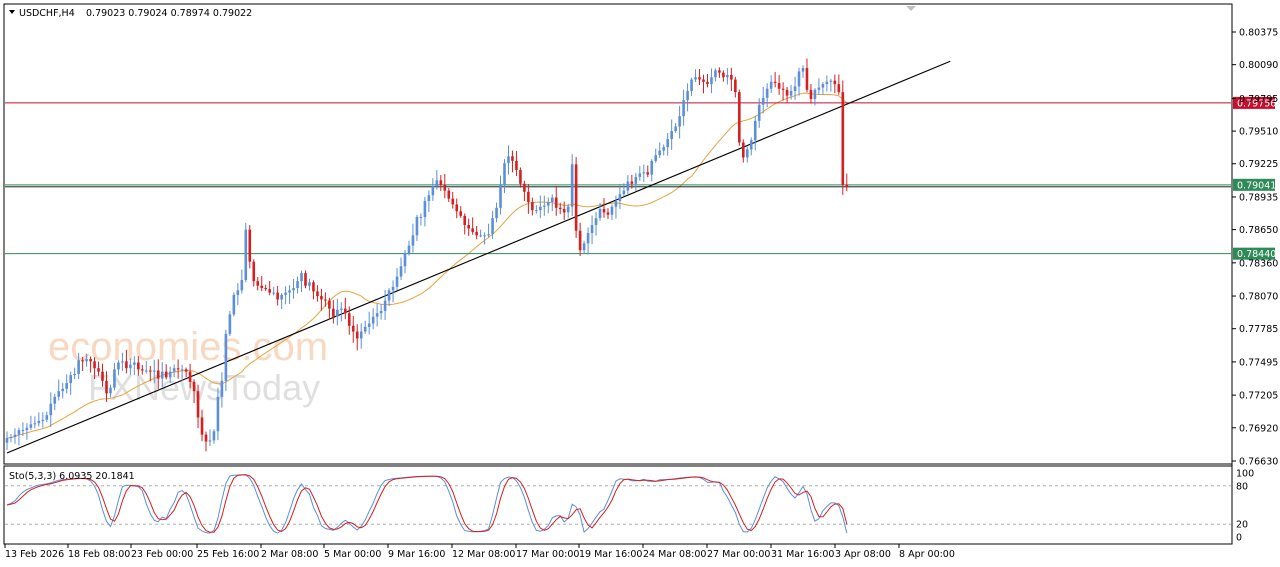  What do you see at coordinates (99, 554) in the screenshot?
I see `x-tick-label: 18 Feb 08:00` at bounding box center [99, 554].